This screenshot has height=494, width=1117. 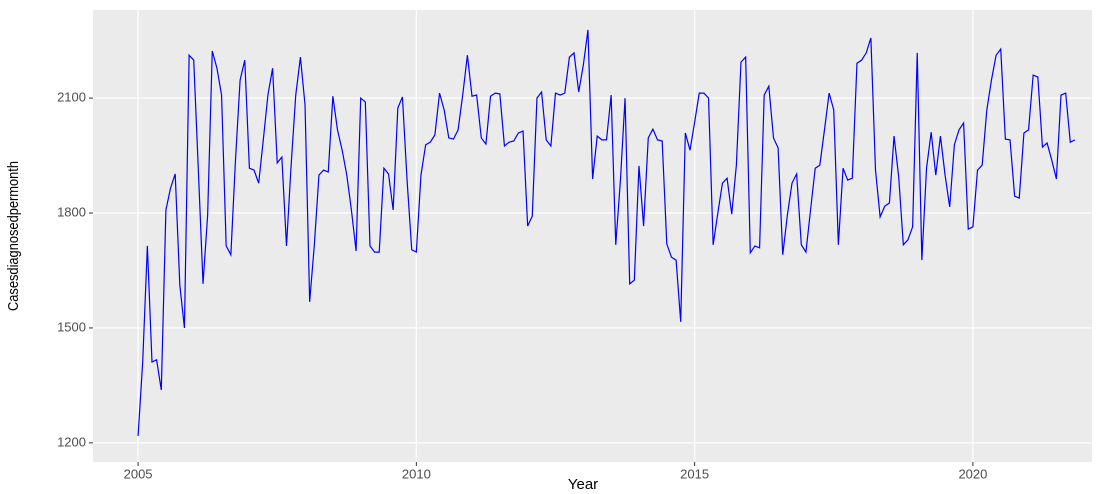 I want to click on x-tick-label: 2005, so click(x=138, y=473).